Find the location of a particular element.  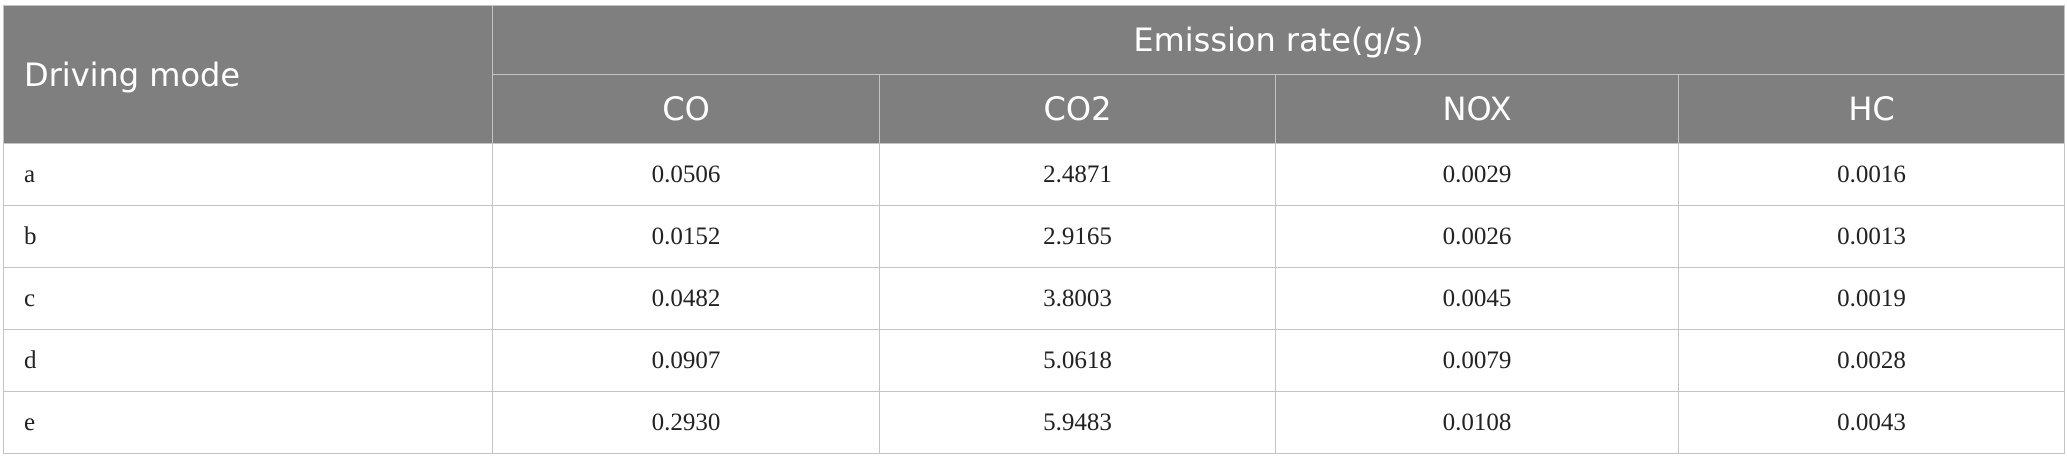

table-cell: 5.0618 is located at coordinates (1077, 360).